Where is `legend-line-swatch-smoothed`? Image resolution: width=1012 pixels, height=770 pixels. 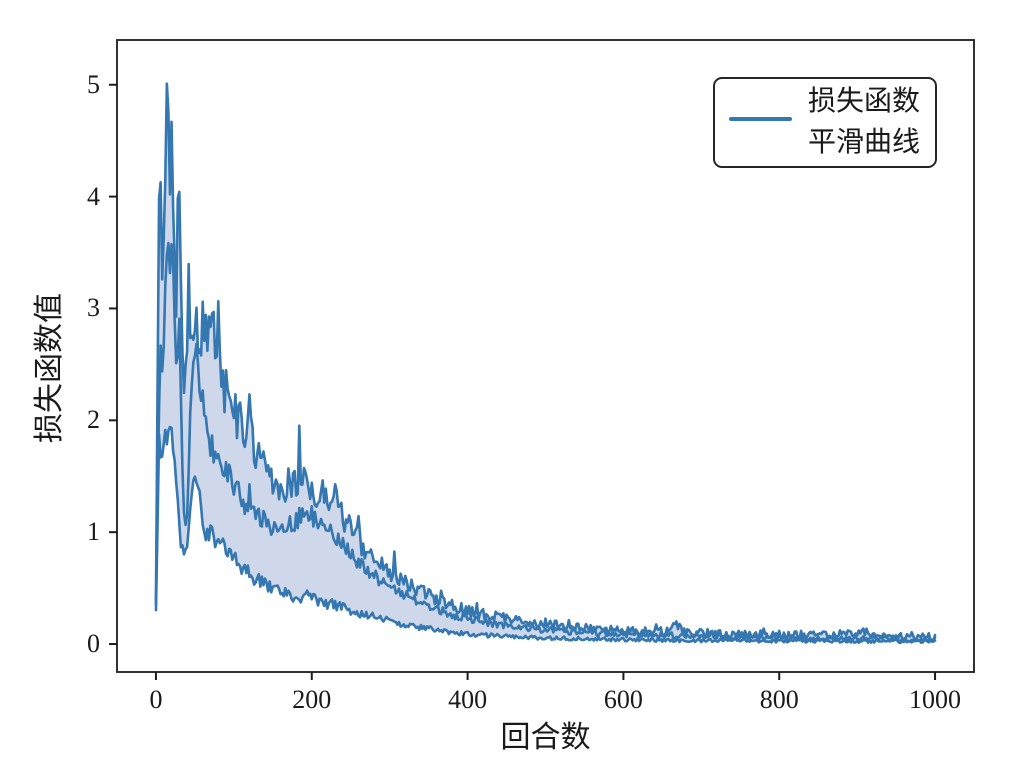 legend-line-swatch-smoothed is located at coordinates (760, 160).